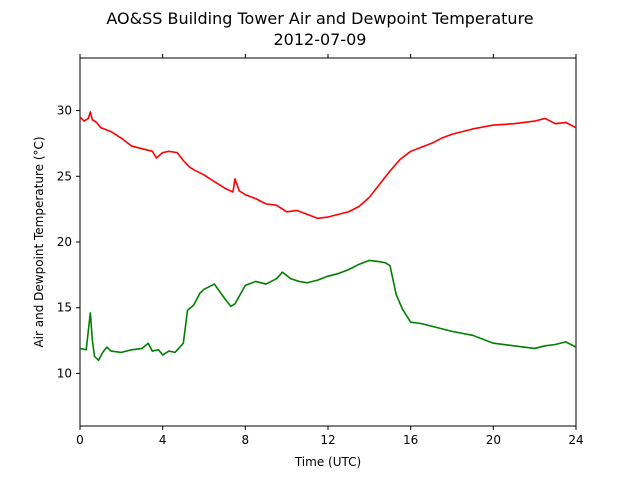  What do you see at coordinates (80, 440) in the screenshot?
I see `x-tick-label: 0` at bounding box center [80, 440].